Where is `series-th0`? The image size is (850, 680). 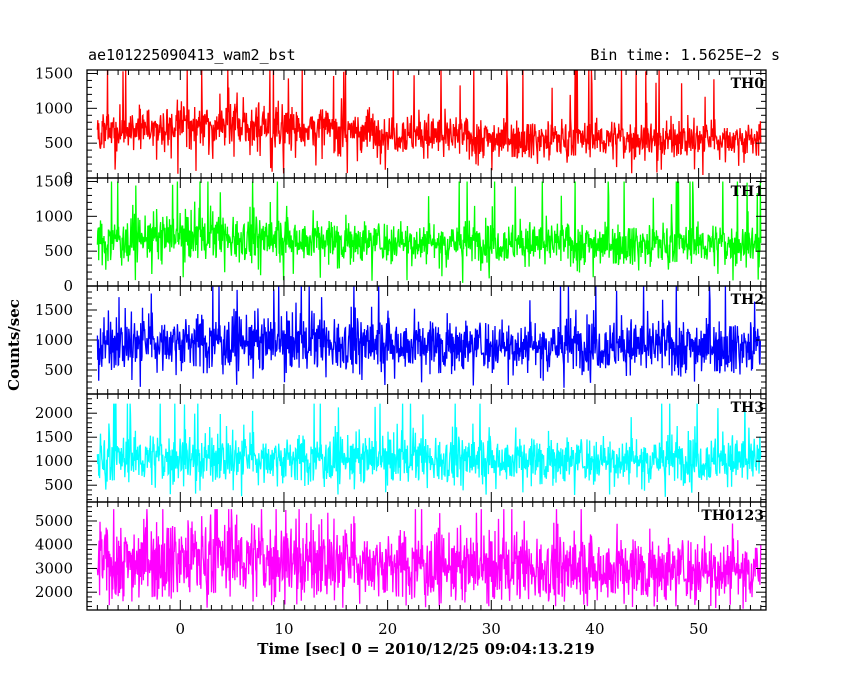
series-th0 is located at coordinates (429, 123).